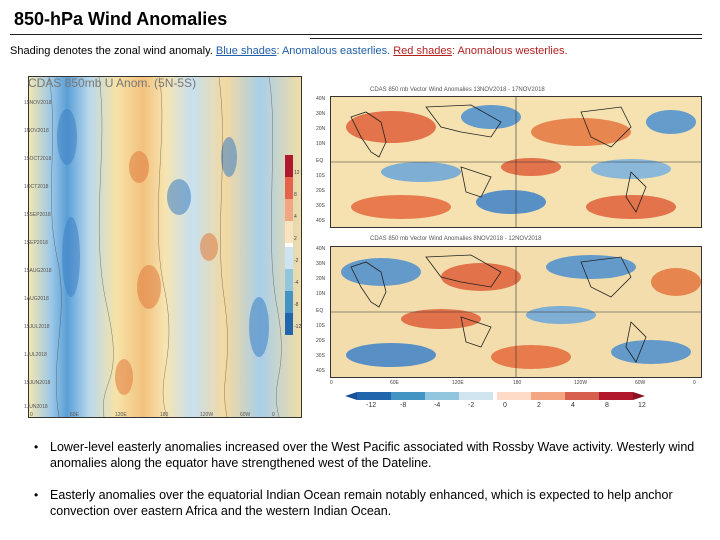 The height and width of the screenshot is (540, 720). I want to click on title-divider-secondary, so click(506, 38).